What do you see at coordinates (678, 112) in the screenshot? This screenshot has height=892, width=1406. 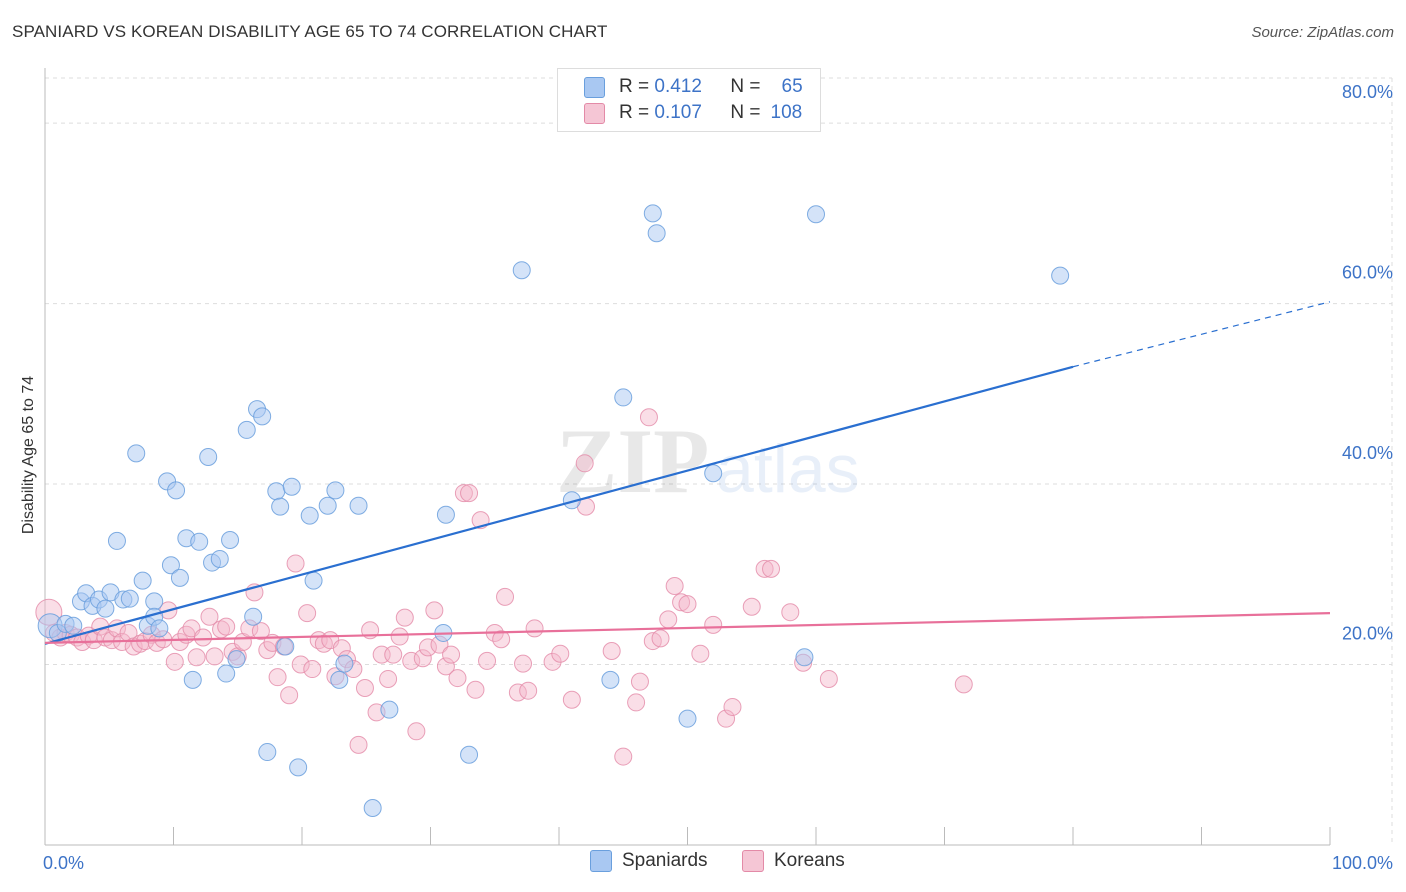 I see `r-value: 0.107` at bounding box center [678, 112].